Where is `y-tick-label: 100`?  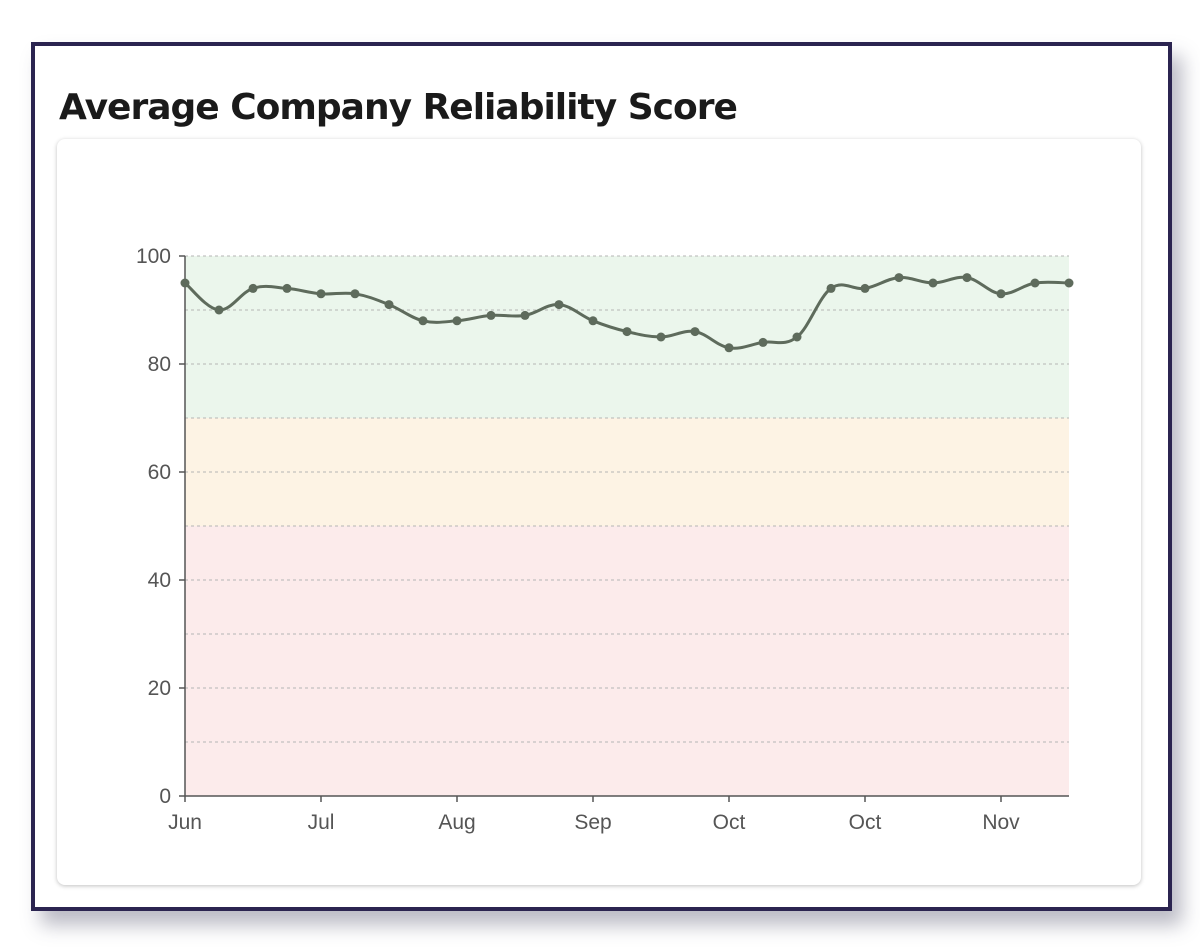
y-tick-label: 100 is located at coordinates (153, 256).